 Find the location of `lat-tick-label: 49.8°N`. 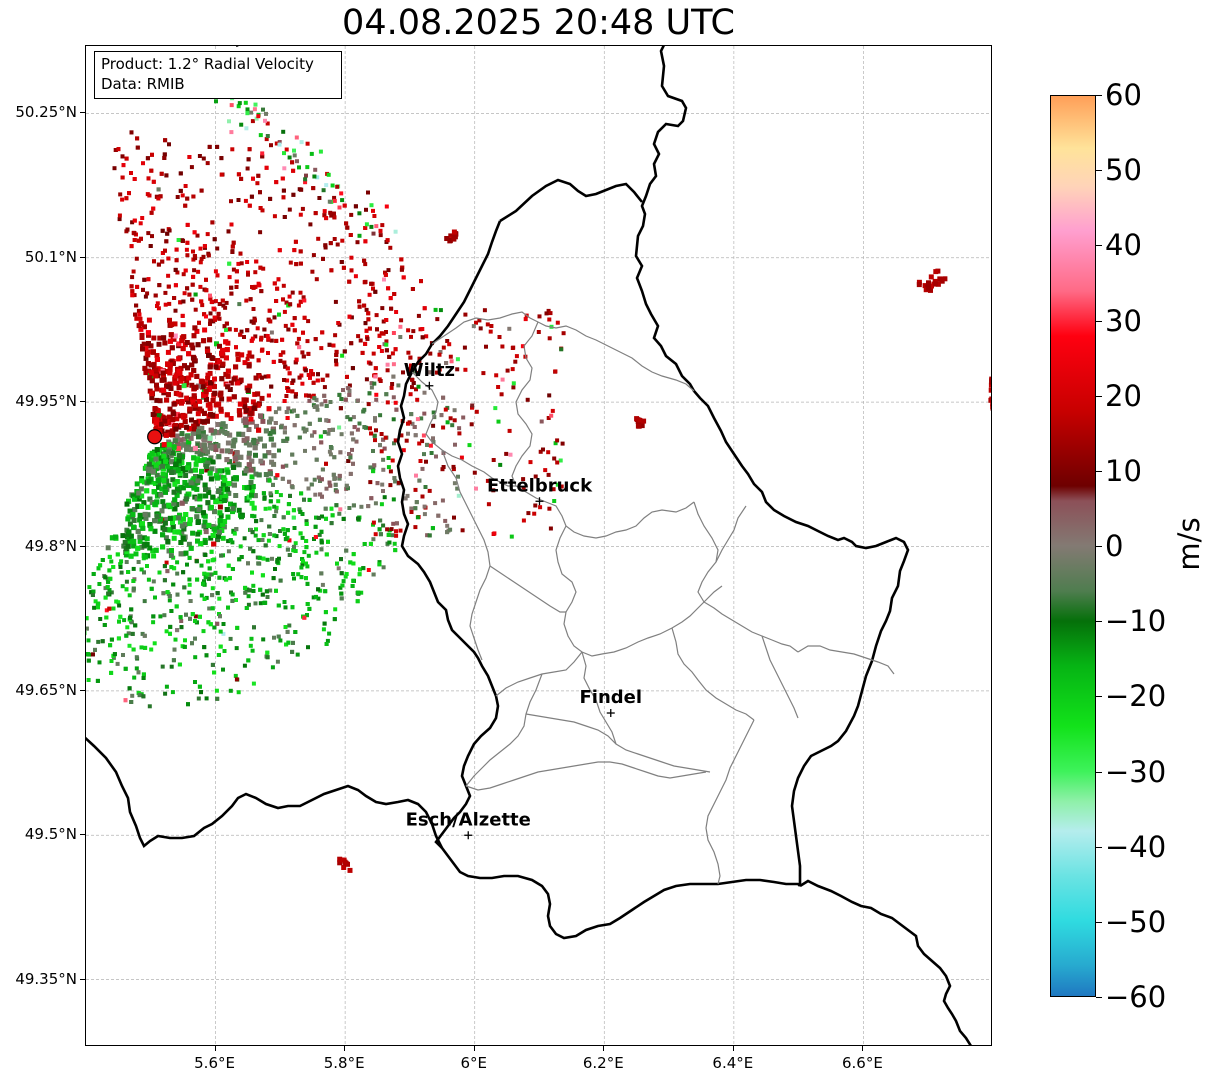

lat-tick-label: 49.8°N is located at coordinates (50, 545).